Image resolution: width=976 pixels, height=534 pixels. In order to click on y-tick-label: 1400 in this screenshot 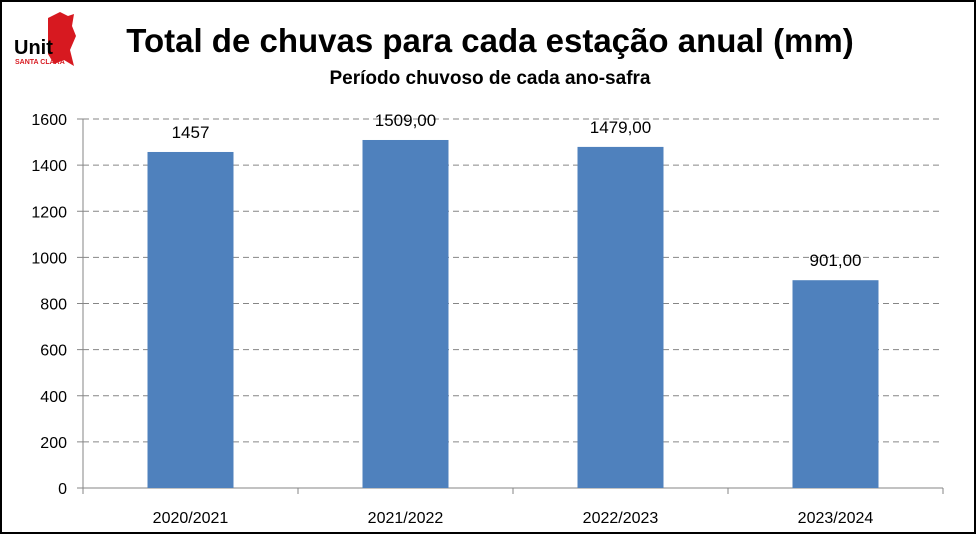, I will do `click(49, 166)`.